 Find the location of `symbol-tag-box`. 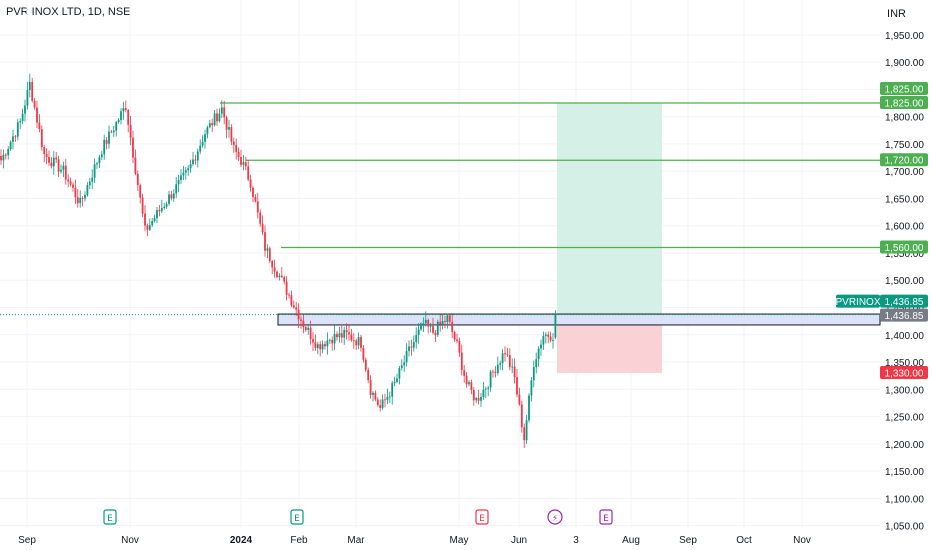

symbol-tag-box is located at coordinates (858, 301).